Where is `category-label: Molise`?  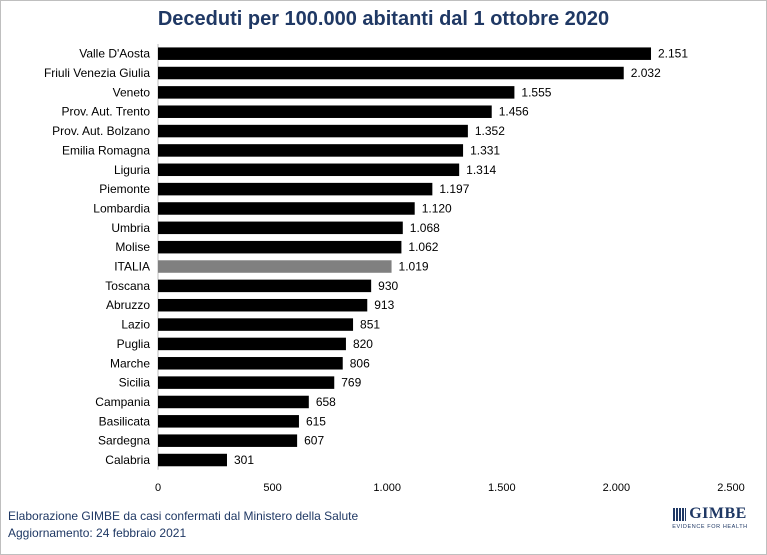 category-label: Molise is located at coordinates (132, 247).